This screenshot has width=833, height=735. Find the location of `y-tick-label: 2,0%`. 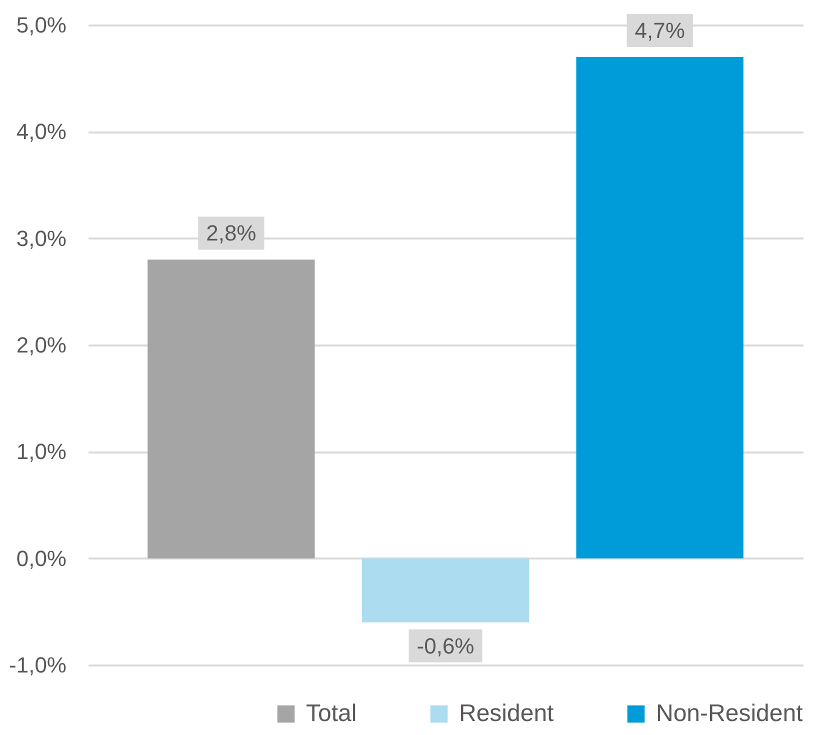

y-tick-label: 2,0% is located at coordinates (41, 345).